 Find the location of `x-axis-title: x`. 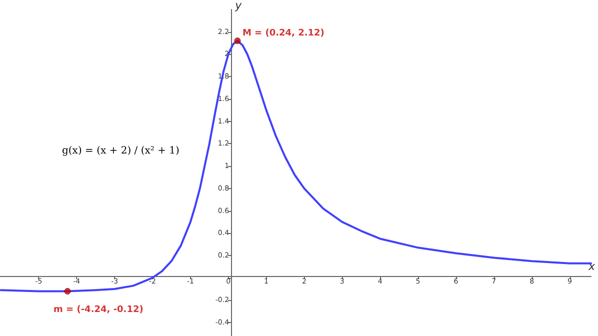

x-axis-title: x is located at coordinates (591, 267).